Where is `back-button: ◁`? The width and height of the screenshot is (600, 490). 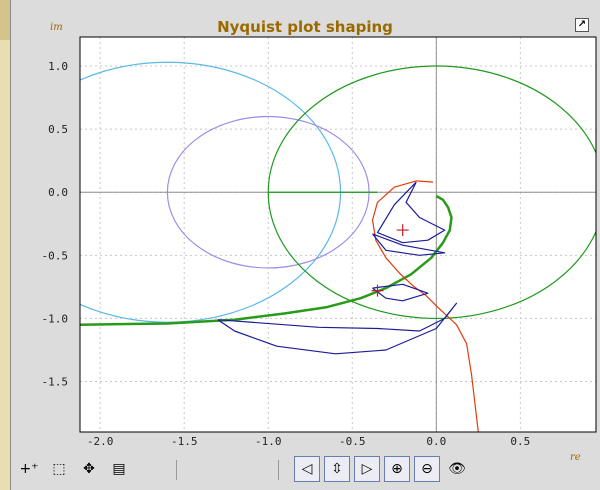
back-button: ◁ is located at coordinates (307, 469).